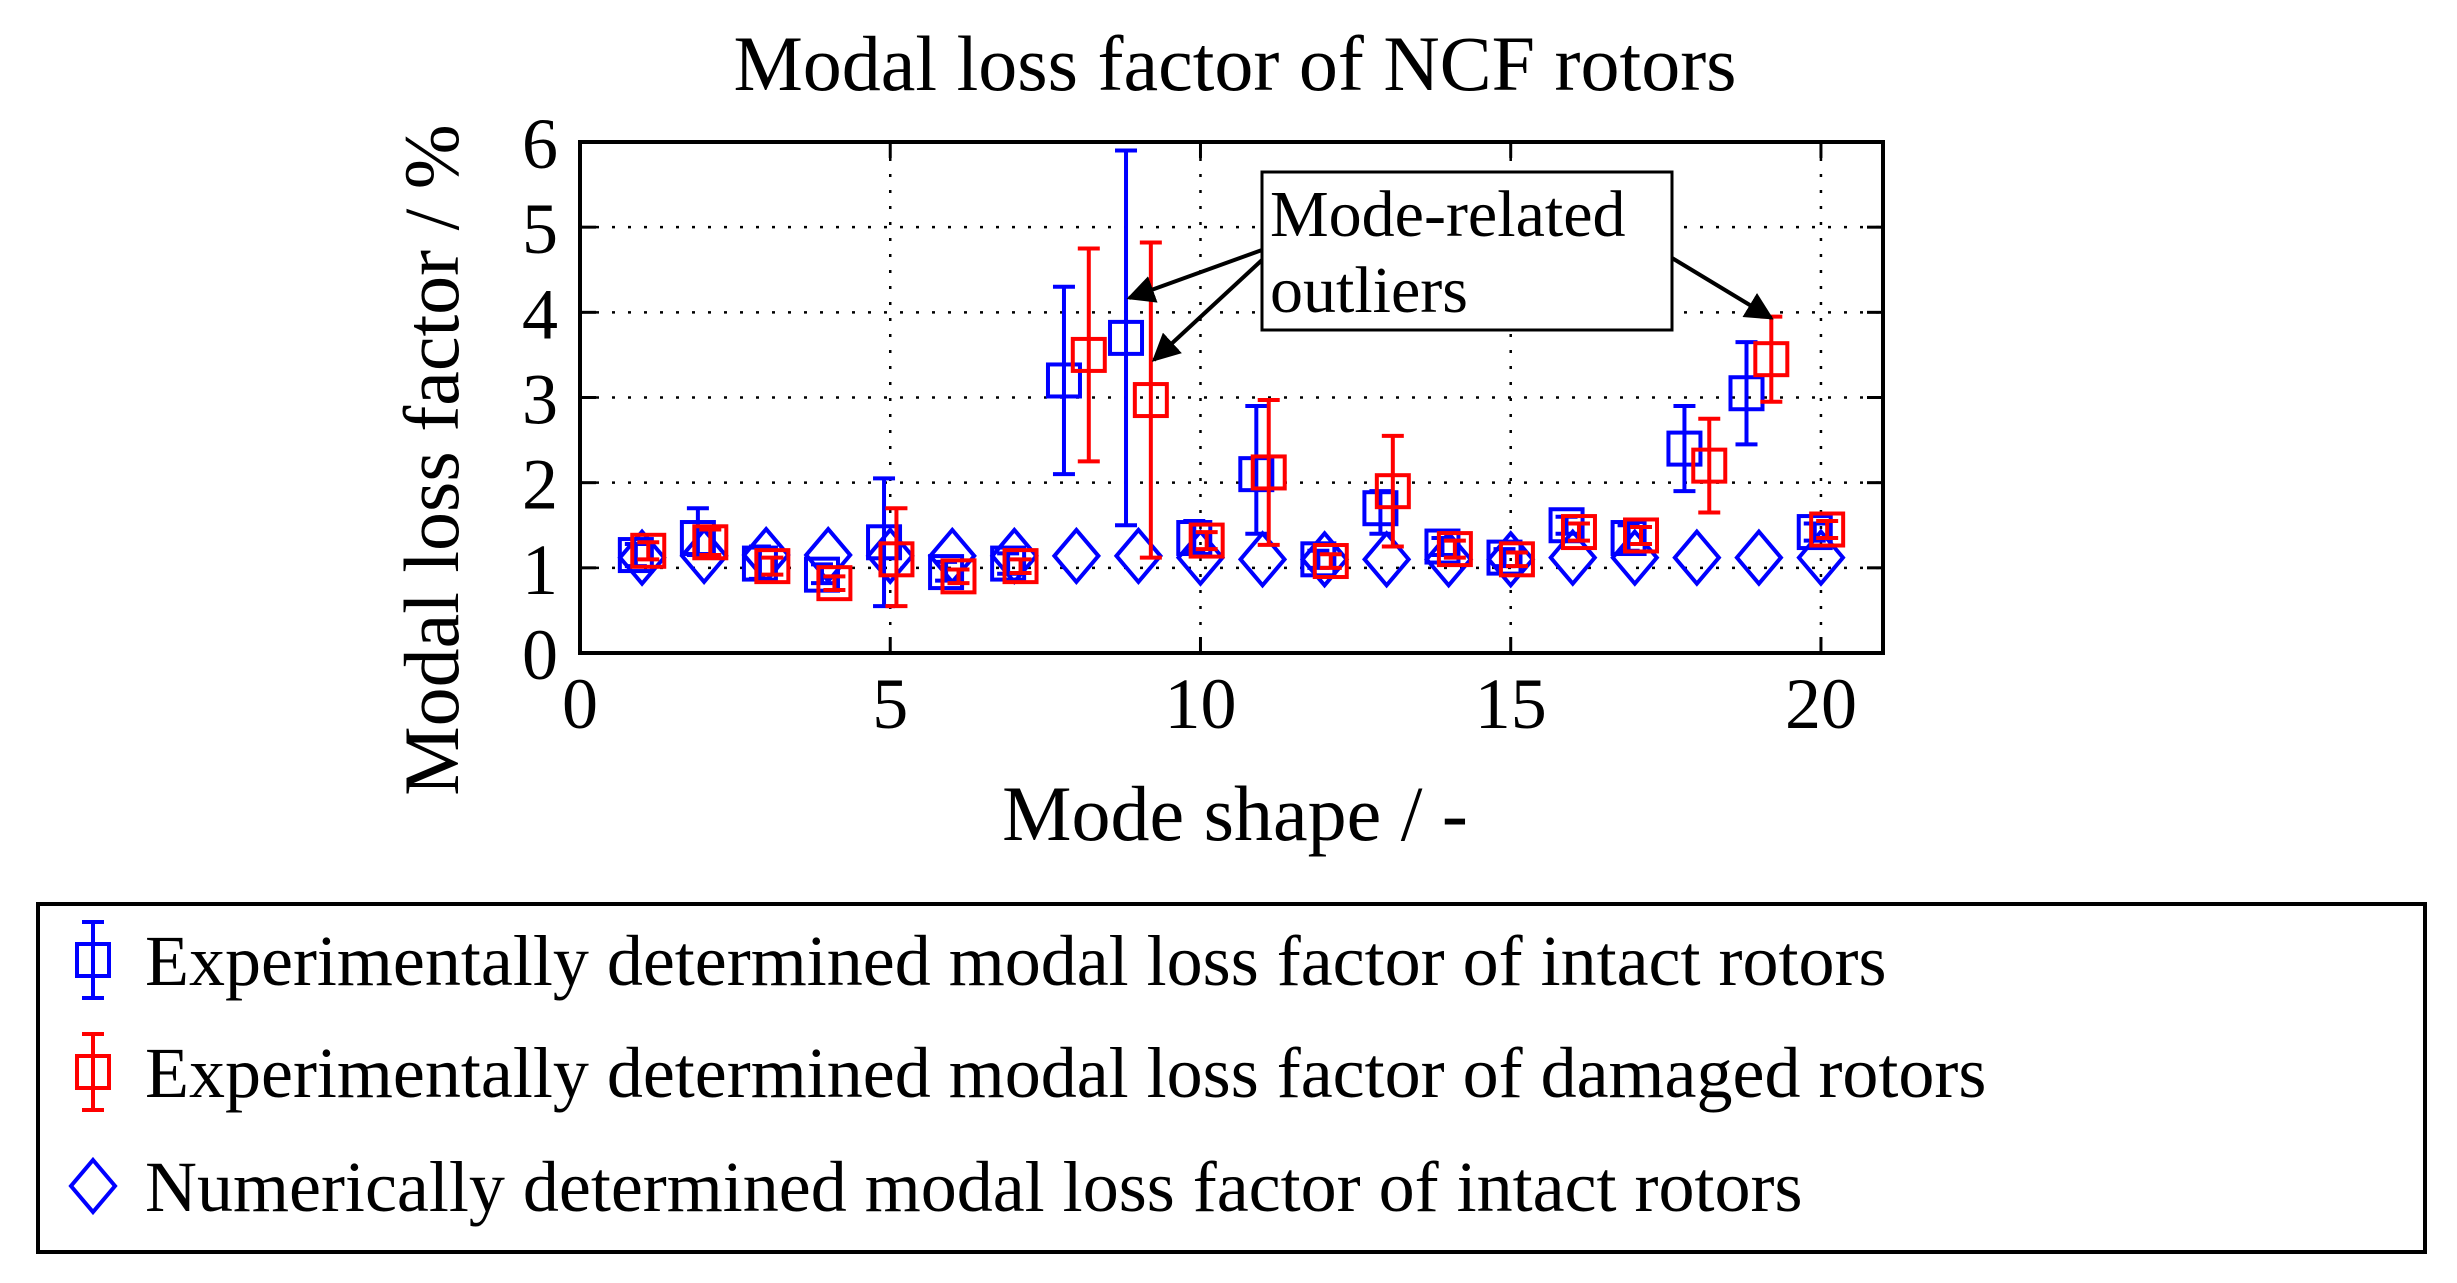  Describe the element at coordinates (1511, 704) in the screenshot. I see `x-tick-label: 15` at that location.